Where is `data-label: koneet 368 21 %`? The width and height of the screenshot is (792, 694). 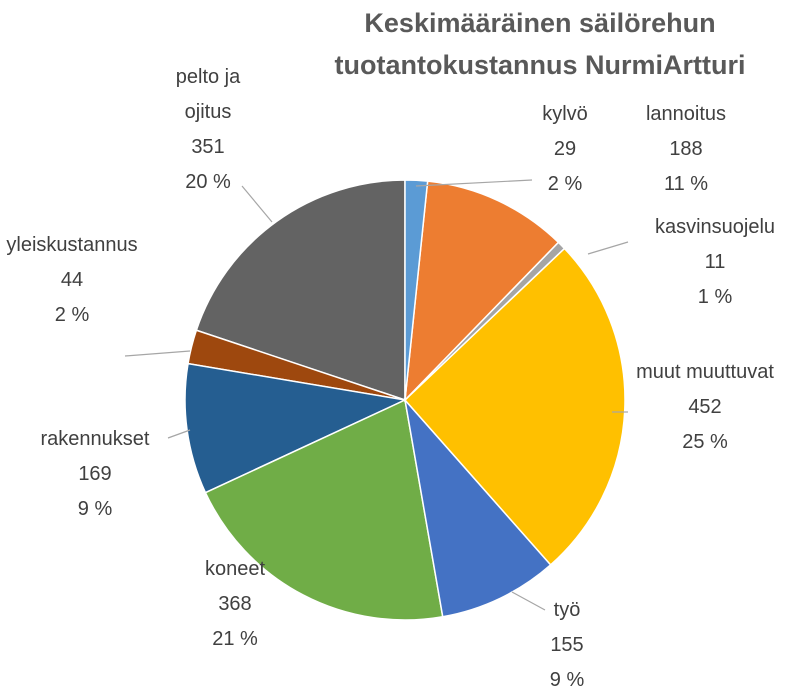 data-label: koneet 368 21 % is located at coordinates (235, 604).